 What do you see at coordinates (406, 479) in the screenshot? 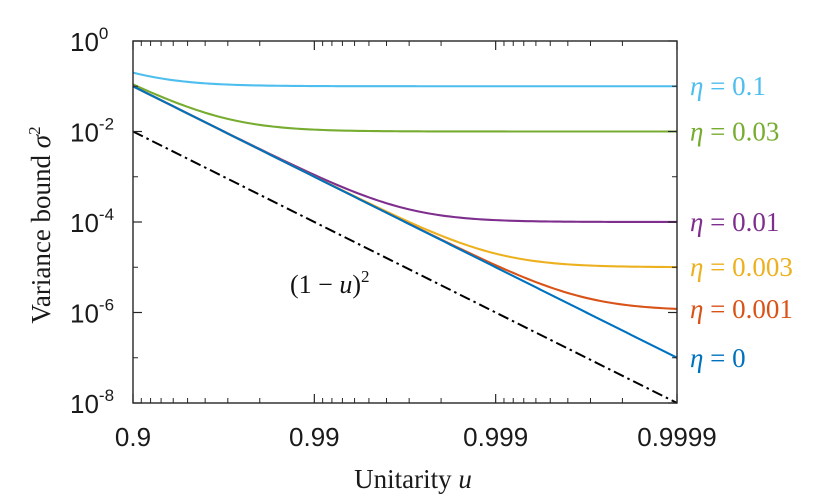
I see `x-axis-title-text: Unitarity` at bounding box center [406, 479].